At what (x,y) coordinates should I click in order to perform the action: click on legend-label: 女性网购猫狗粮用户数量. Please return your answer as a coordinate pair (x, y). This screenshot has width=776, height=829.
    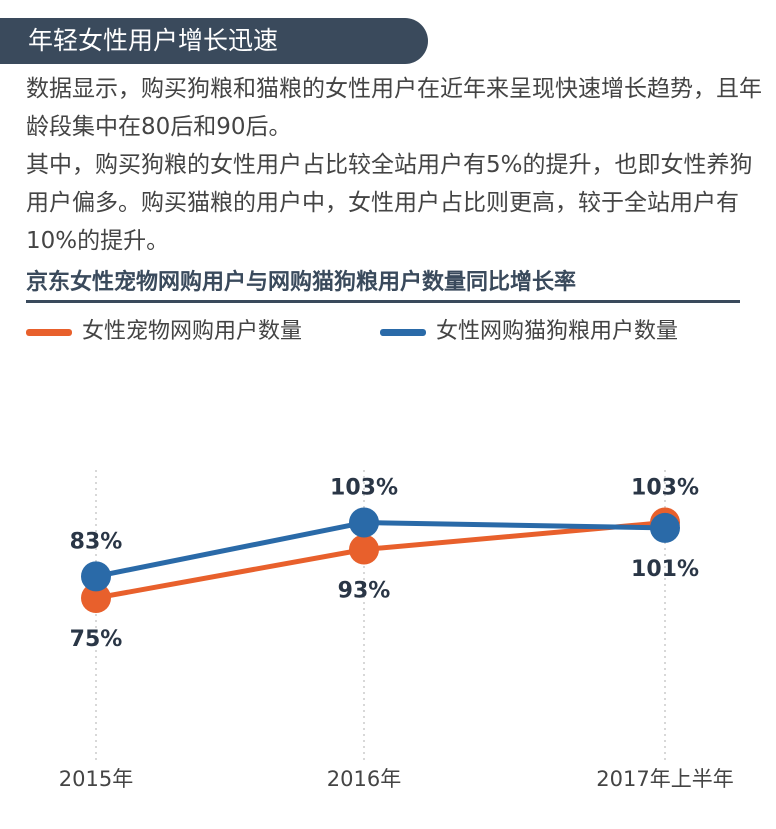
    Looking at the image, I should click on (557, 331).